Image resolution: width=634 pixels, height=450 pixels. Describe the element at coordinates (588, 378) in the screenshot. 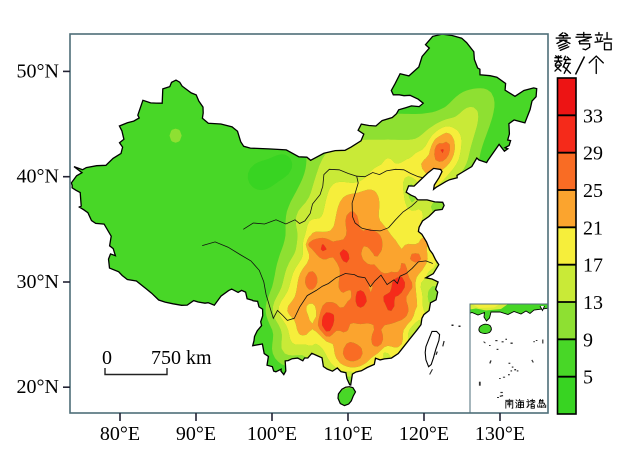

I see `svg-text: 5` at that location.